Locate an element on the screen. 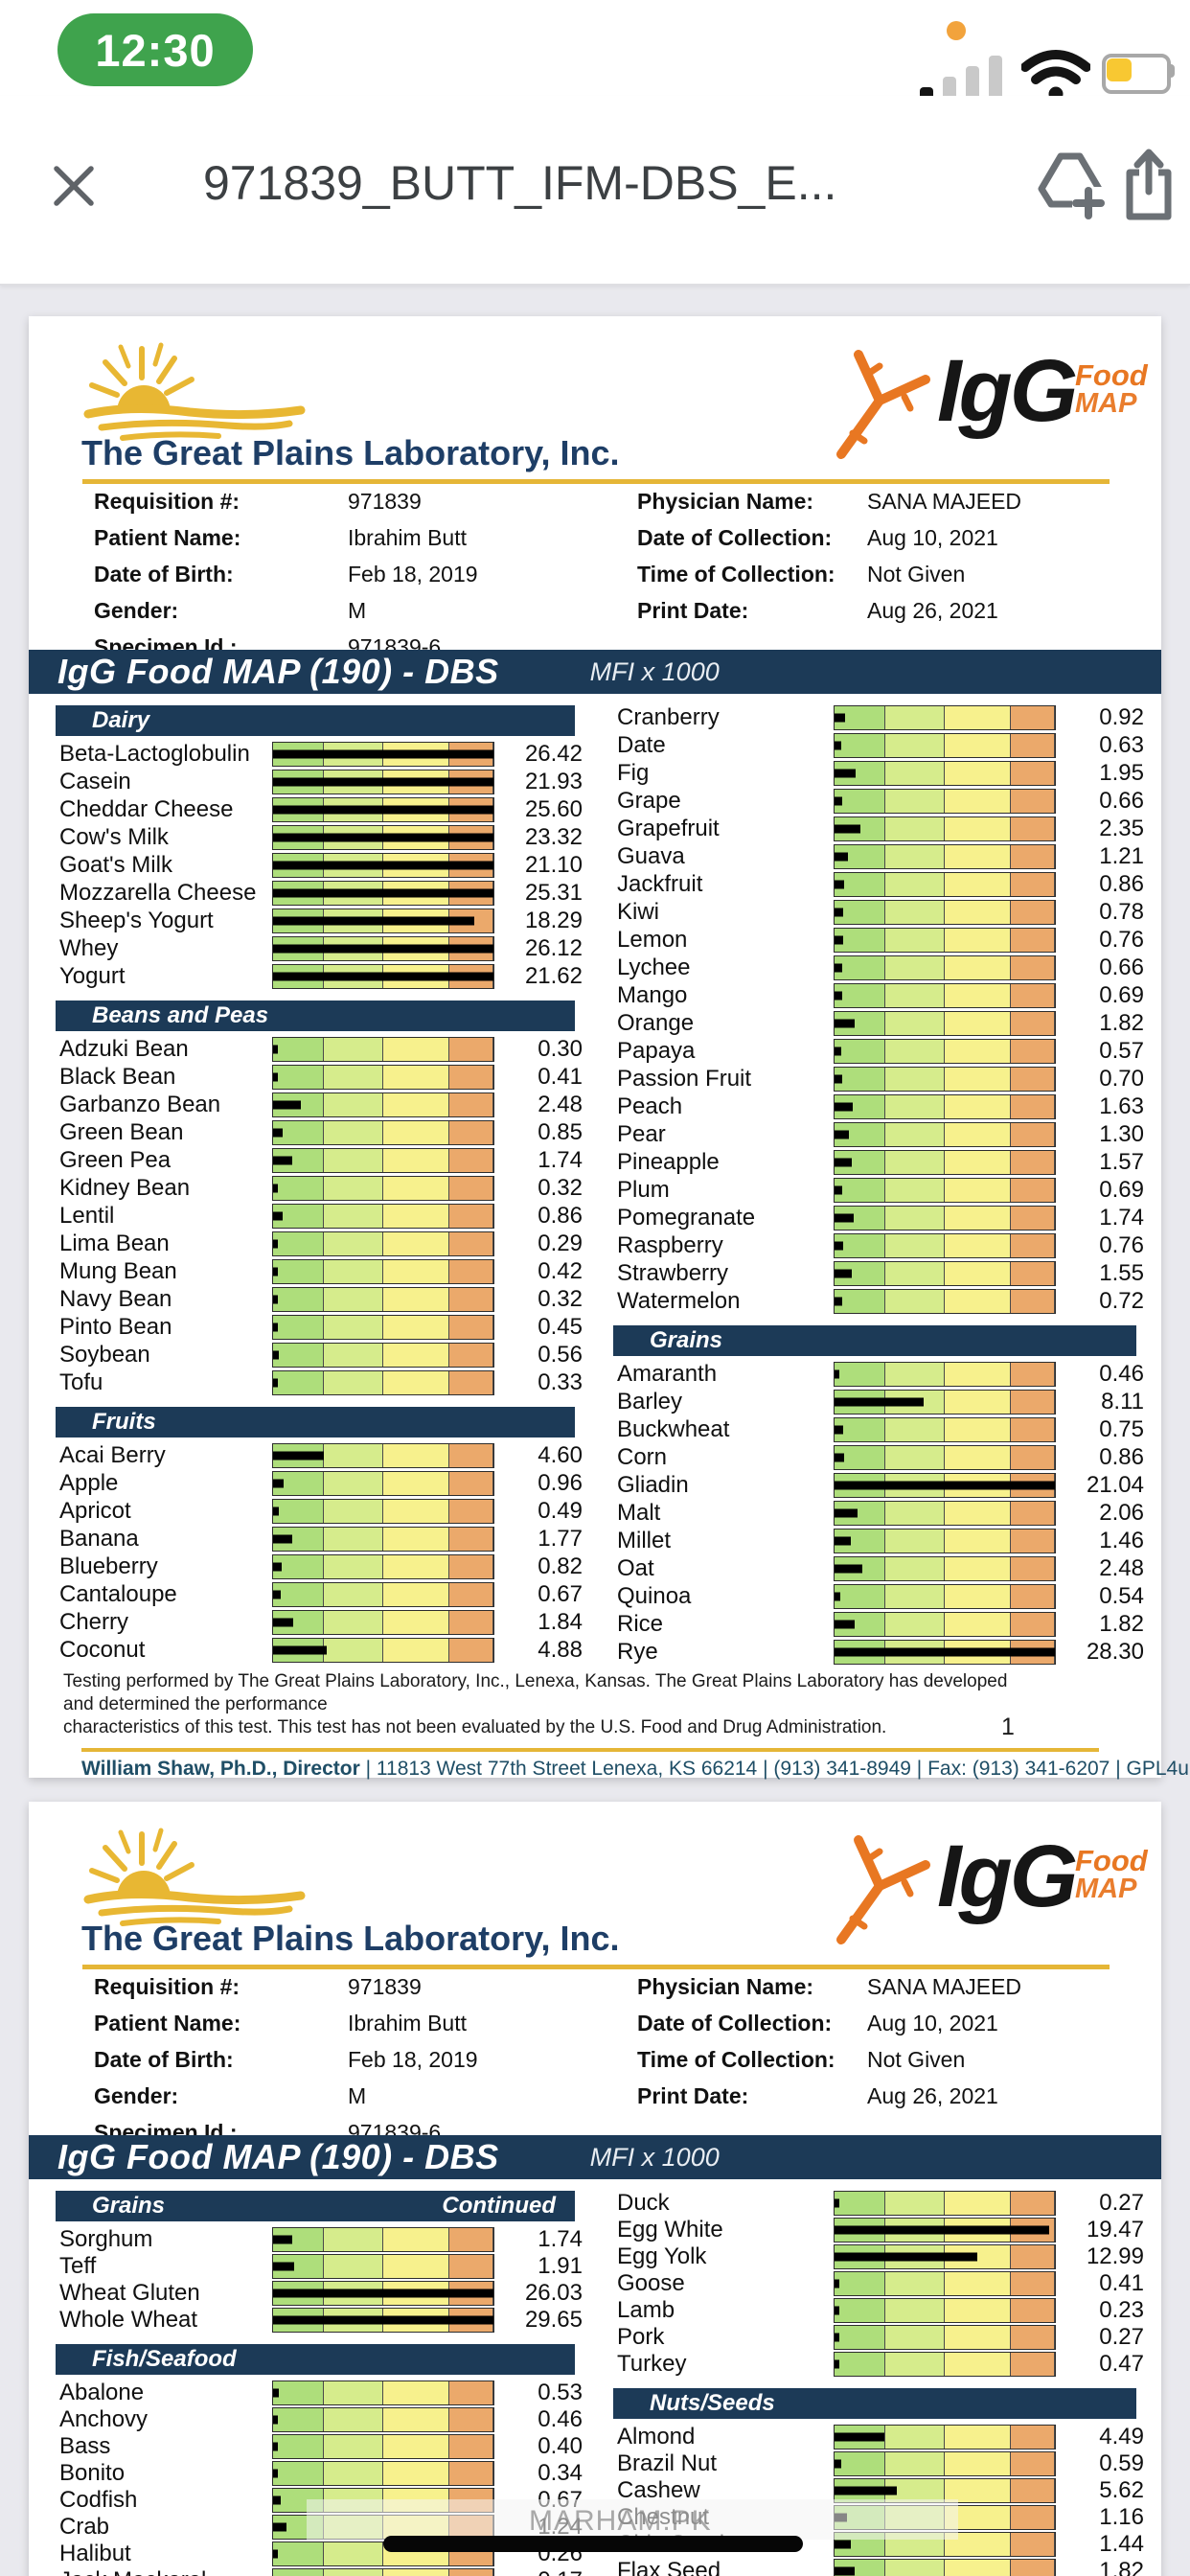  result-row: Egg White 19.47 is located at coordinates (875, 2229).